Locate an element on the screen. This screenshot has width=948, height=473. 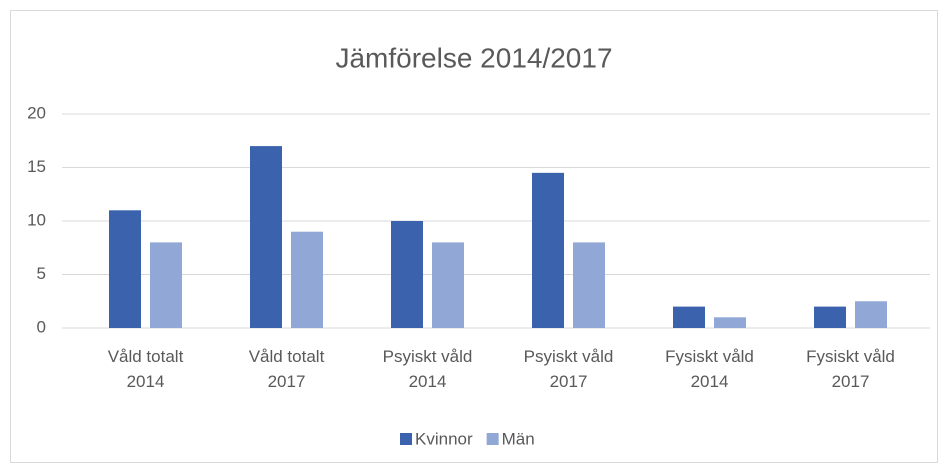
y-tick-label: 20 is located at coordinates (36, 112).